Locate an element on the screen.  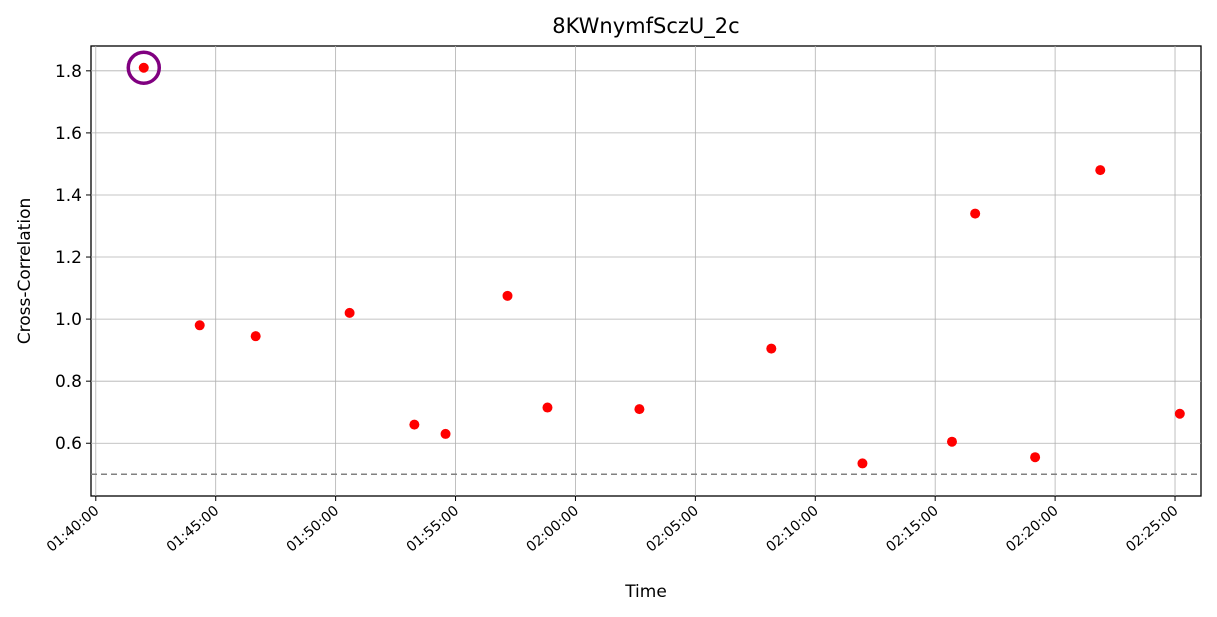
y-tick-label: 0.6 is located at coordinates (68, 444).